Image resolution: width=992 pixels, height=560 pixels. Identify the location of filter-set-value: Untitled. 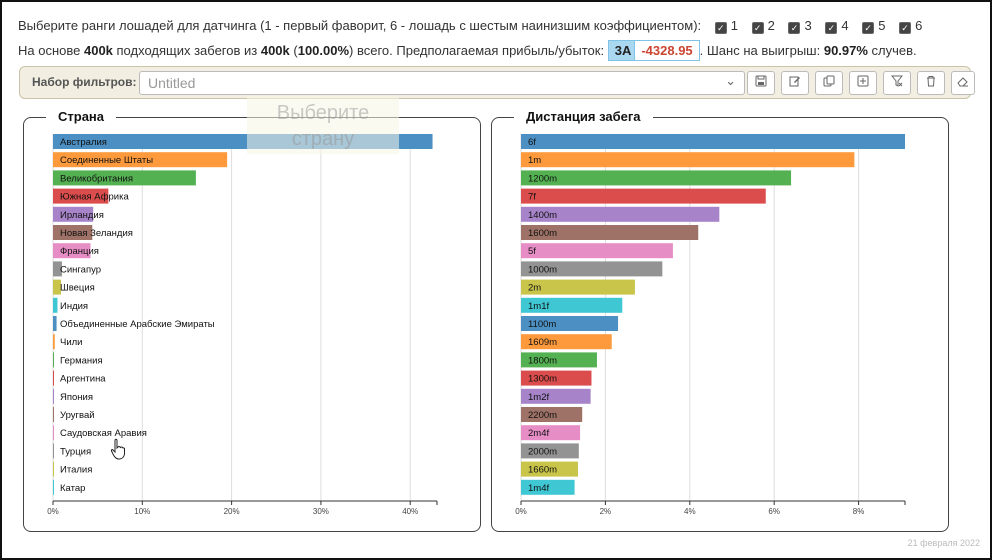
(172, 83).